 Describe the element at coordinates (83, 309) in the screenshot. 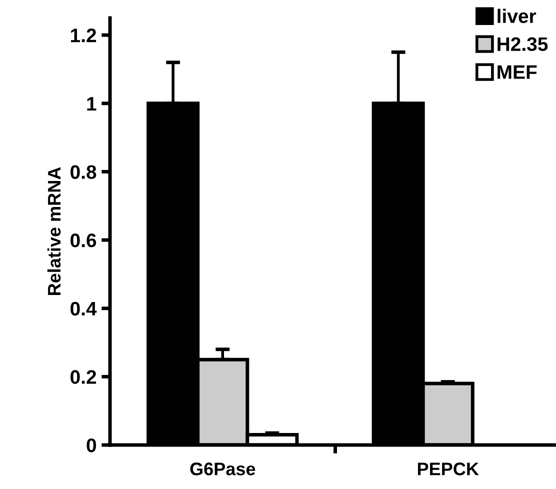

I see `y-tick-label: 0.4` at that location.